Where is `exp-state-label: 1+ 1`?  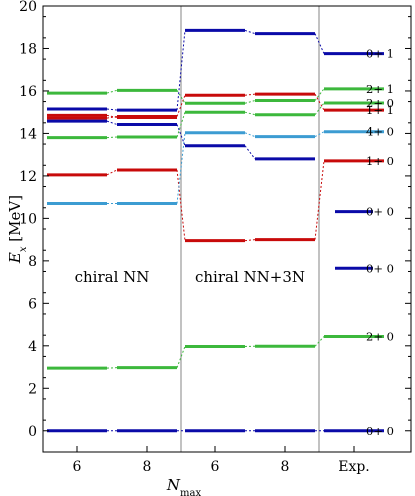
exp-state-label: 1+ 1 is located at coordinates (380, 110).